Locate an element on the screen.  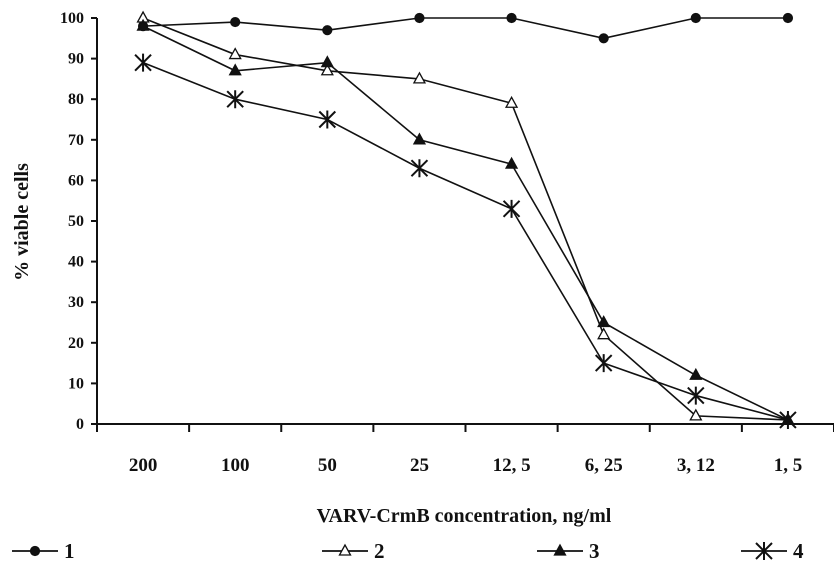
x-tick-label: 100 is located at coordinates (235, 465).